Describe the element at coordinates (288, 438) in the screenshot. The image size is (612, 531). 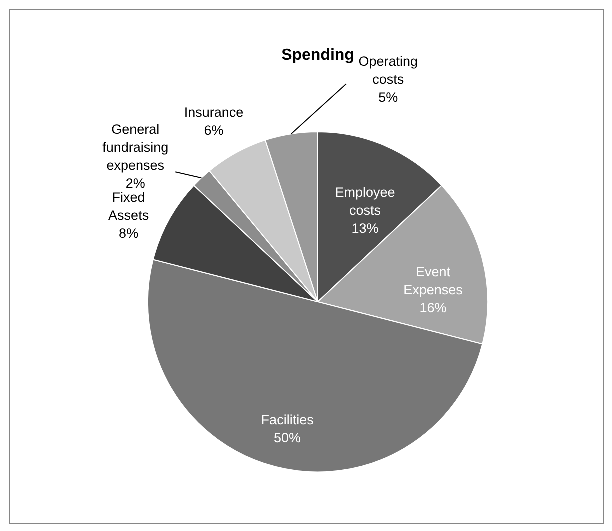
I see `data-label: 50%` at that location.